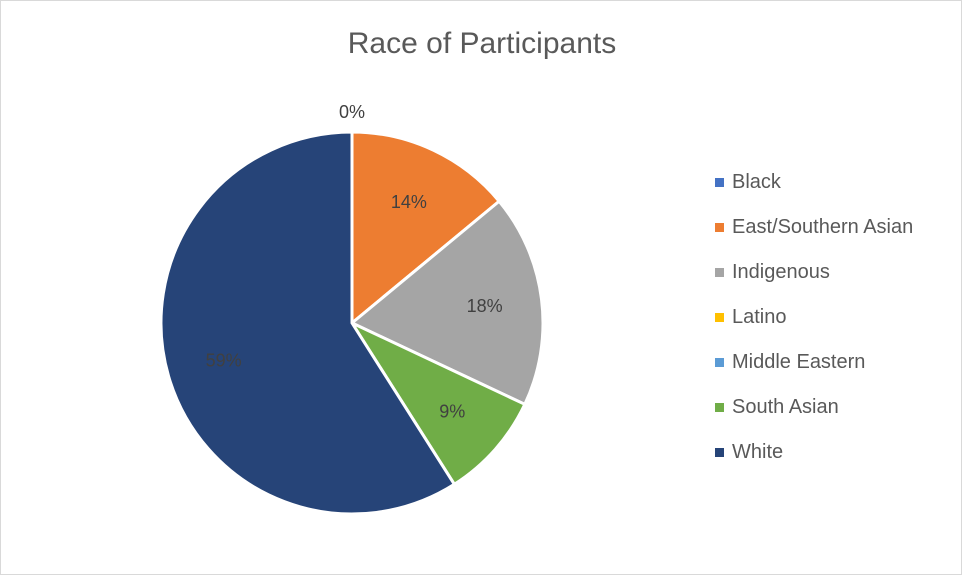 The height and width of the screenshot is (575, 962). Describe the element at coordinates (409, 202) in the screenshot. I see `data-label-east-southern-asian: 14%` at that location.